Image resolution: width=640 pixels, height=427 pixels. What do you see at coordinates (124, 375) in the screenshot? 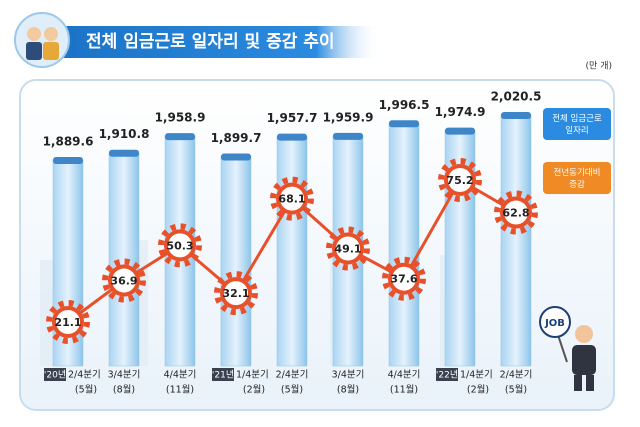
I see `x-tick-label: 3/4분기` at bounding box center [124, 375].